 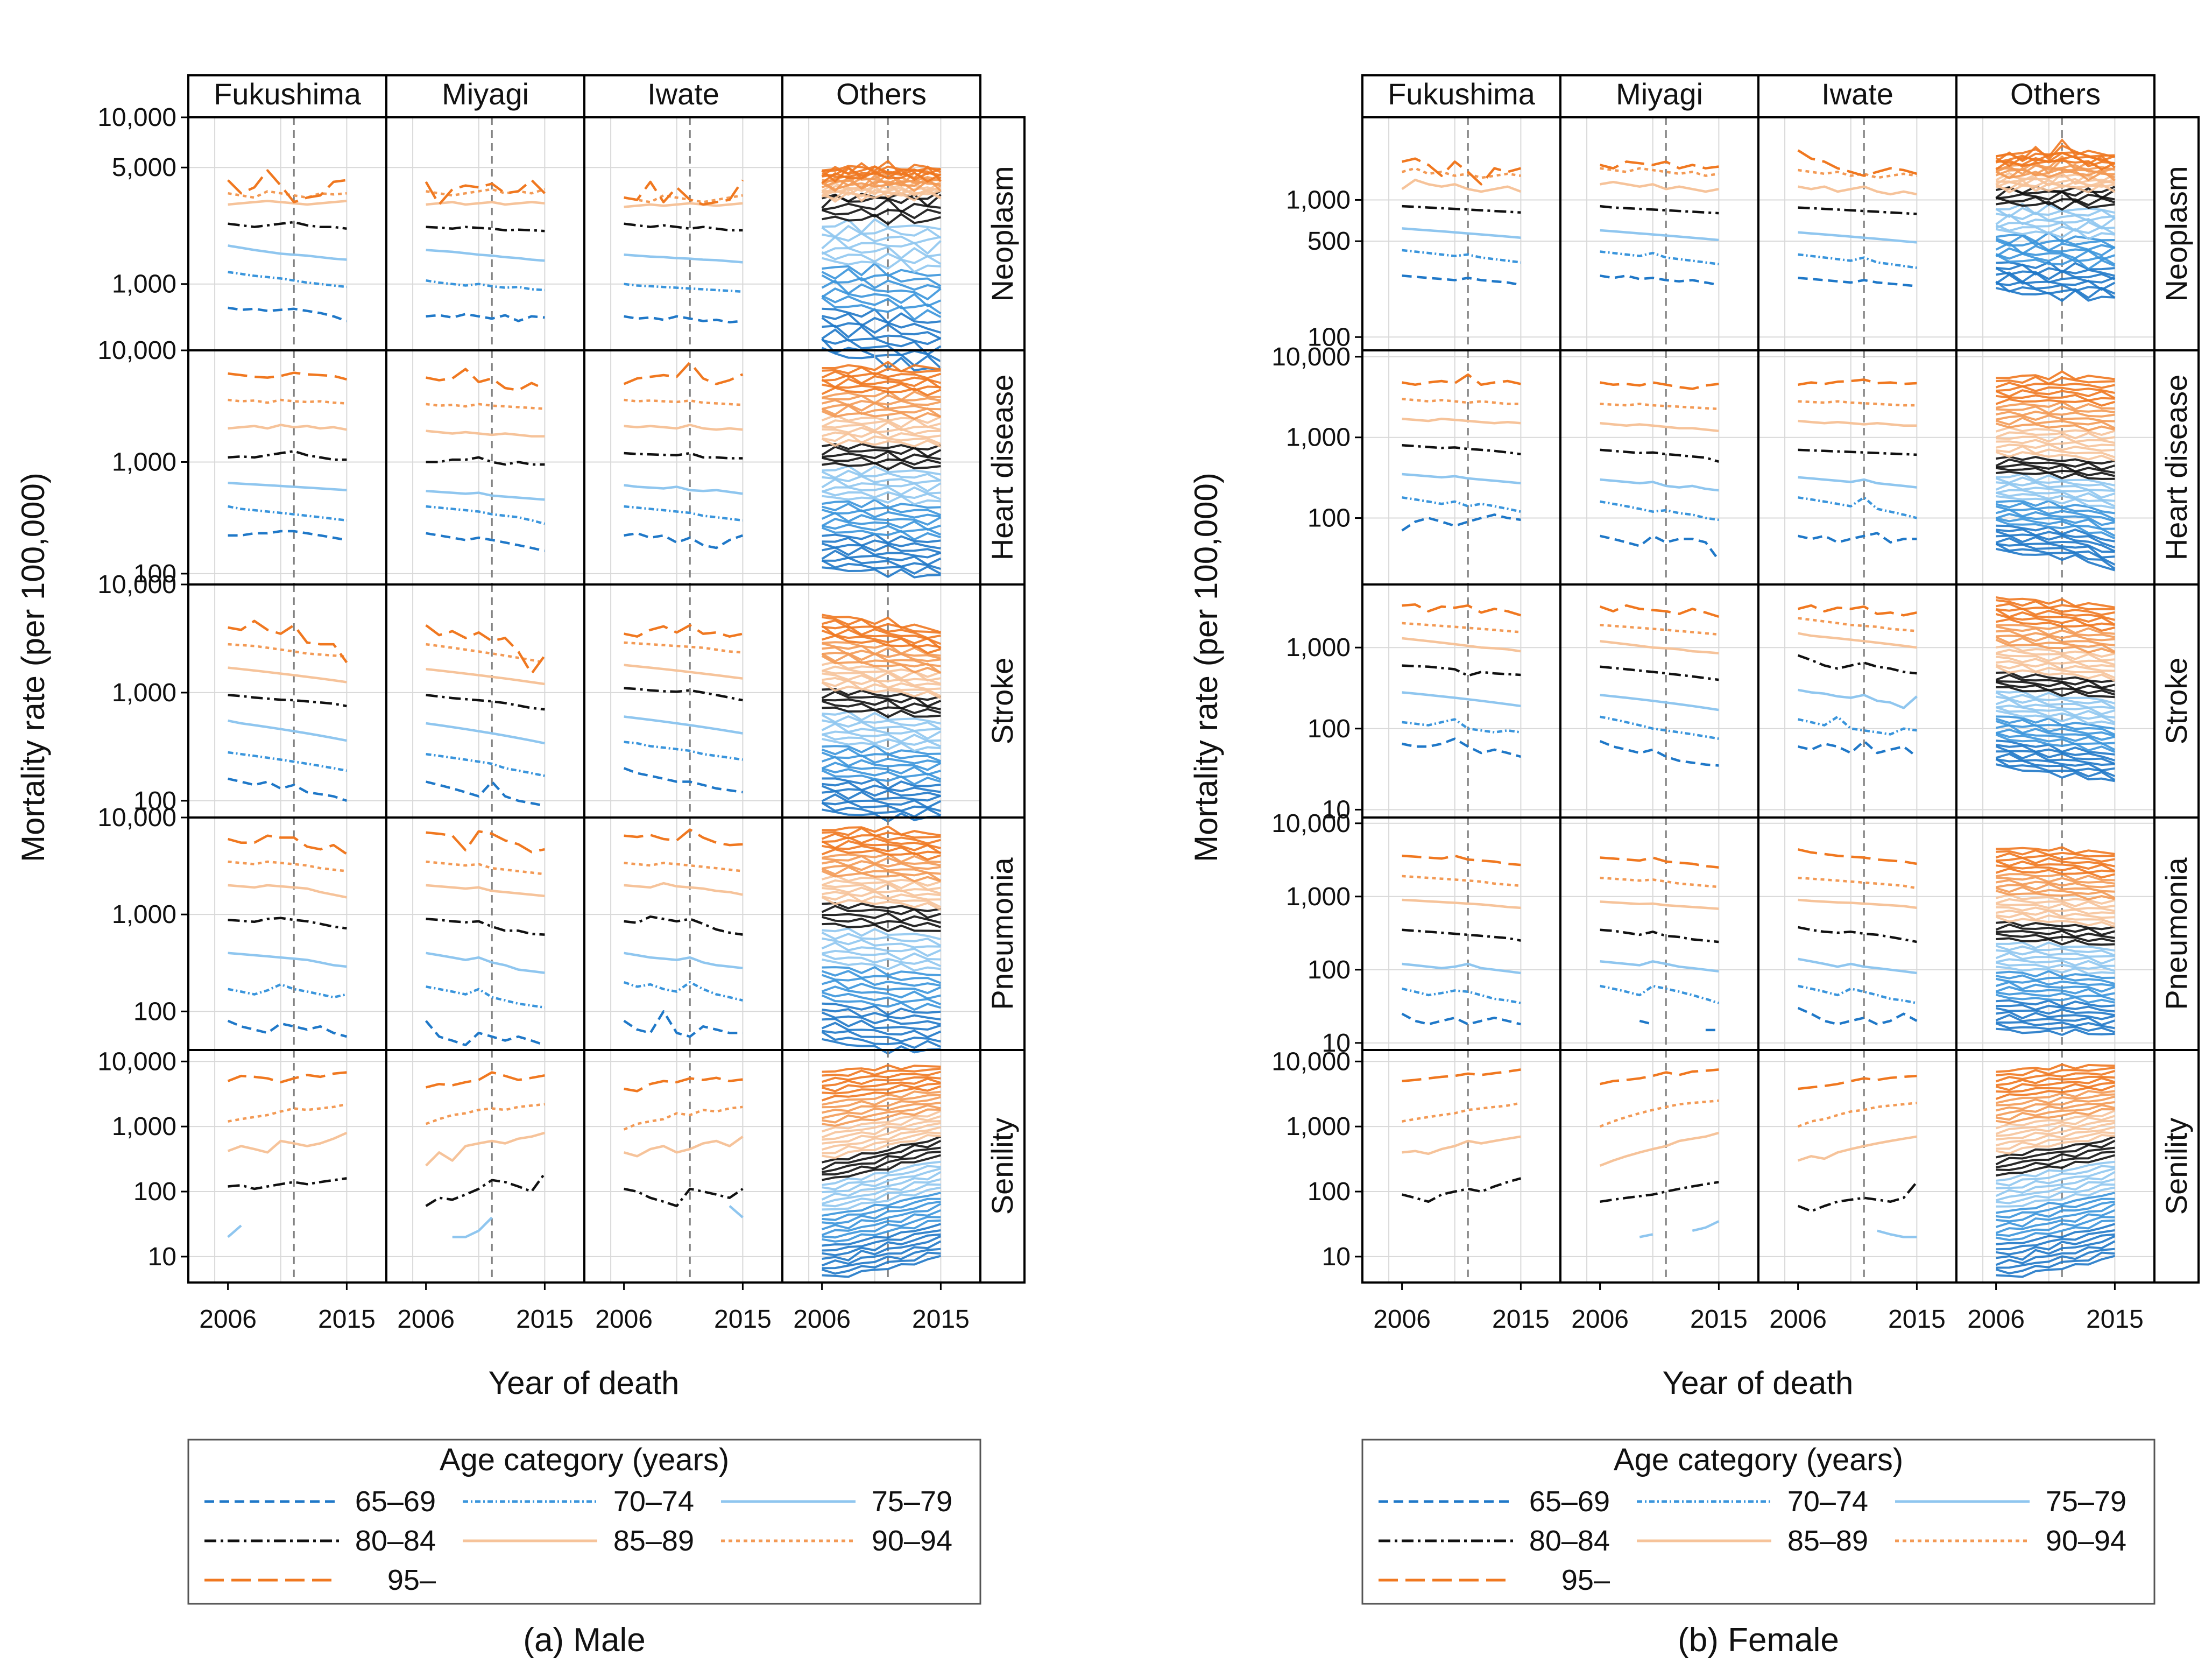 What do you see at coordinates (2176, 702) in the screenshot?
I see `female-cause-label-2: Stroke` at bounding box center [2176, 702].